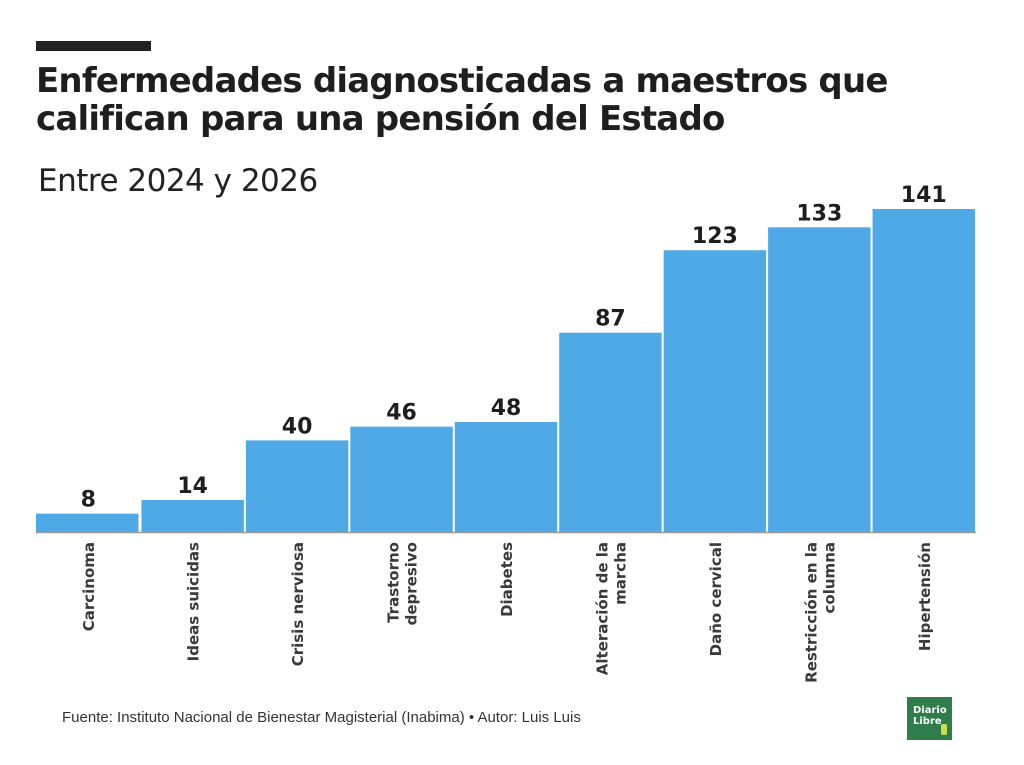  What do you see at coordinates (715, 236) in the screenshot?
I see `value-label-6: 123` at bounding box center [715, 236].